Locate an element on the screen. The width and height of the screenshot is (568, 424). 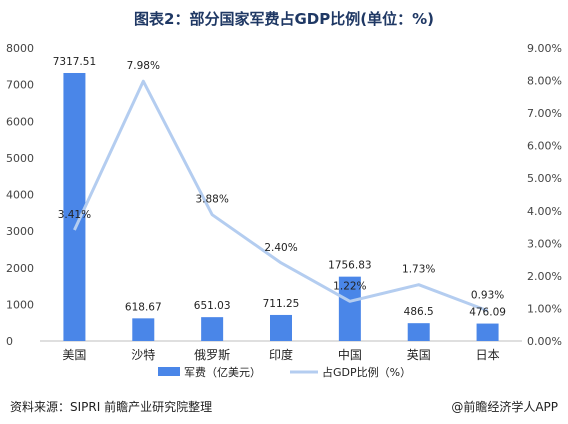
right-tick-label: 4.00% is located at coordinates (544, 211).